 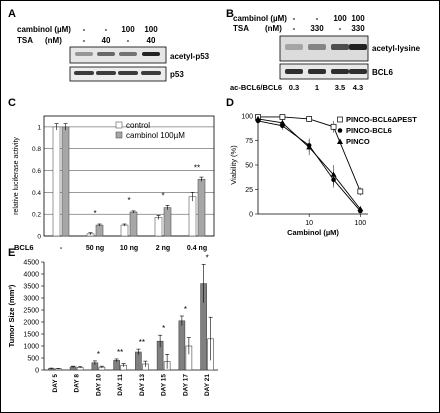 I want to click on y-tick-label: 0.6, so click(x=36, y=171).